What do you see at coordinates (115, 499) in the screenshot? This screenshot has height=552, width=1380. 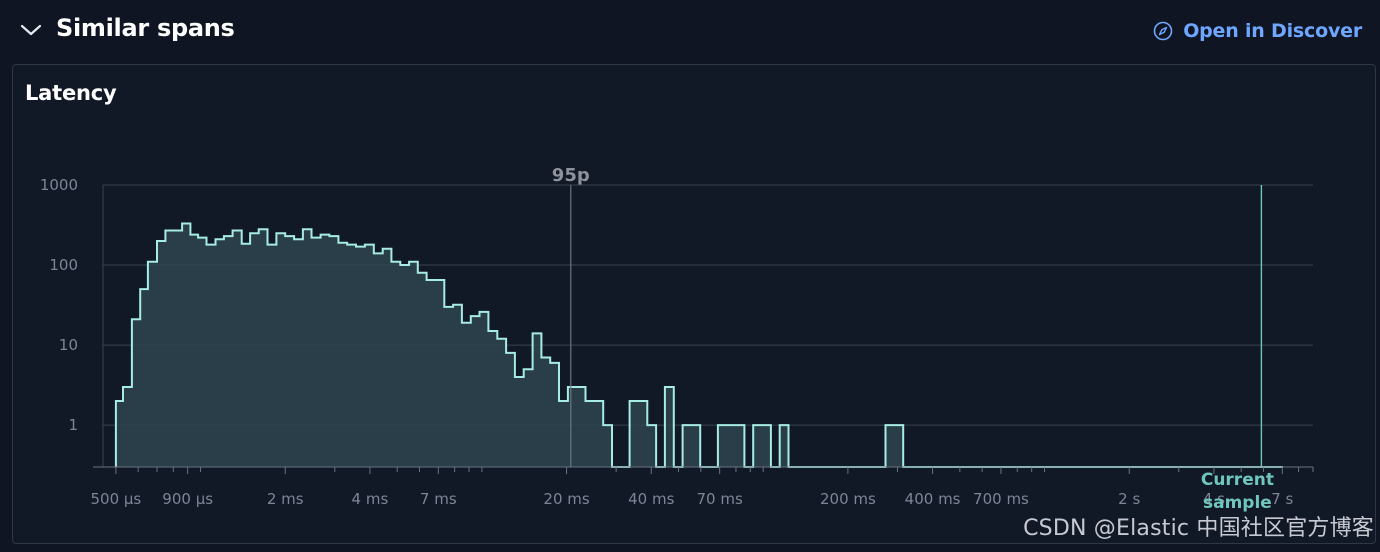 I see `x-tick-label: 500 µs` at bounding box center [115, 499].